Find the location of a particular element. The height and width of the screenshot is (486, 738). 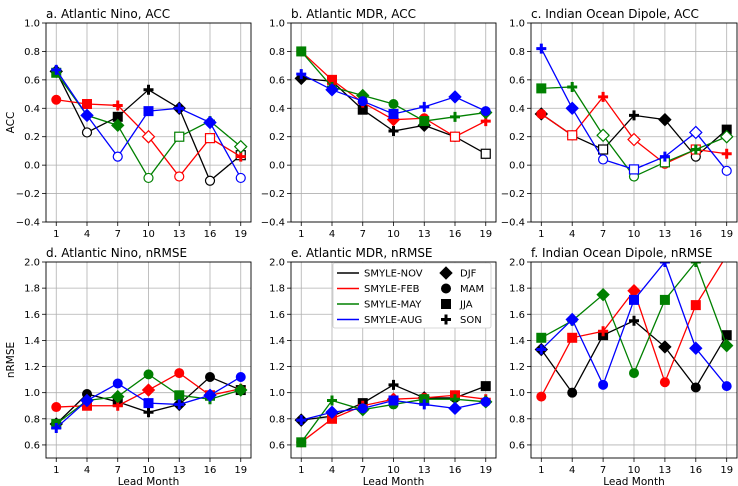

y-tick-label: −0.2 is located at coordinates (273, 194).